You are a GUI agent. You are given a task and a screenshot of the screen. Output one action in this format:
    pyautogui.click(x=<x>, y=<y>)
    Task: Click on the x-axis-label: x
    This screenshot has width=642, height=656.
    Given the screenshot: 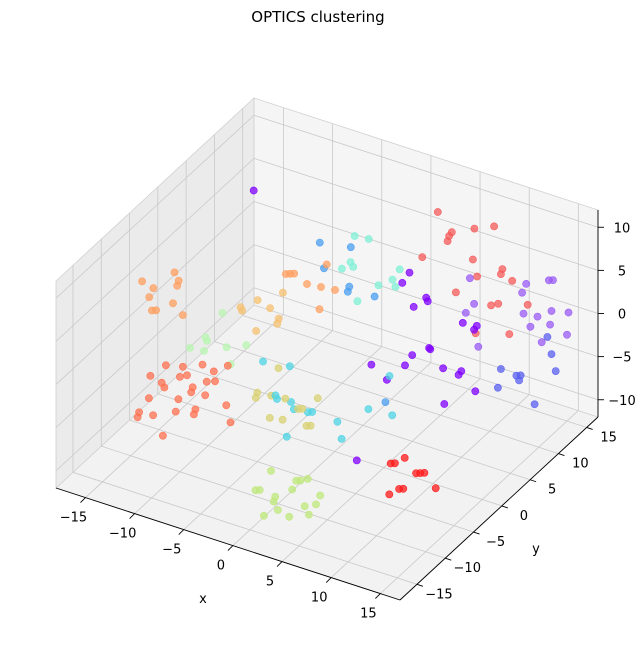 What is the action you would take?
    pyautogui.click(x=203, y=599)
    